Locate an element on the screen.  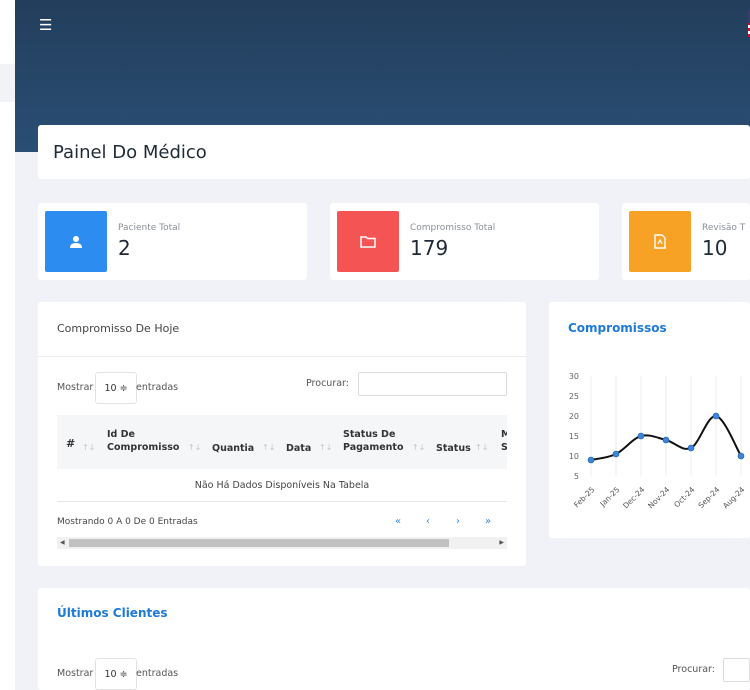
card-title: Compromisso De Hoje is located at coordinates (118, 328).